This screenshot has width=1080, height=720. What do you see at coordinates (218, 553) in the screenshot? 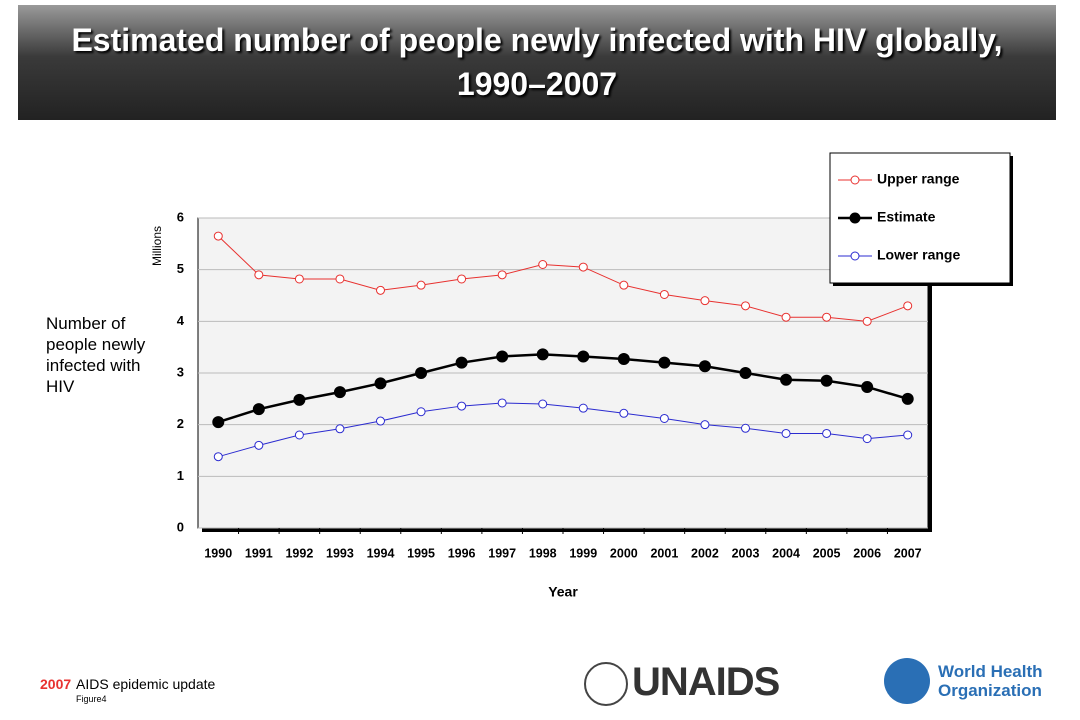
I see `x-tick-label: 1990` at bounding box center [218, 553].